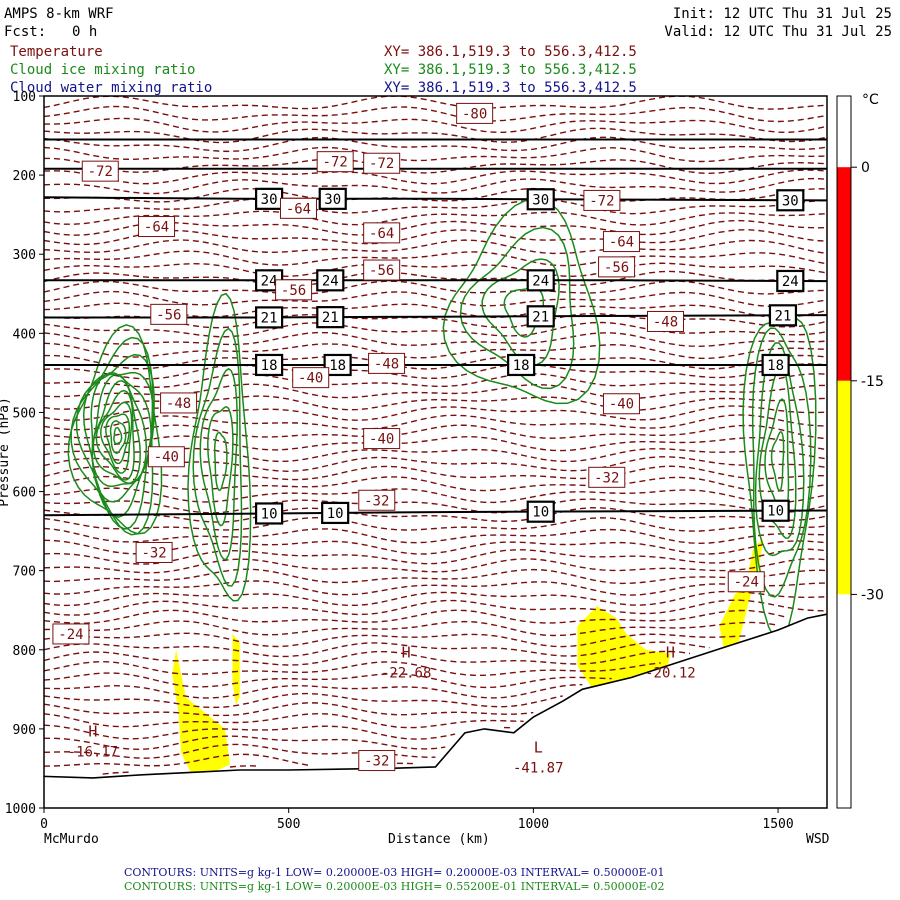 This screenshot has width=900, height=900. What do you see at coordinates (872, 382) in the screenshot?
I see `colorbar-label: -15` at bounding box center [872, 382].